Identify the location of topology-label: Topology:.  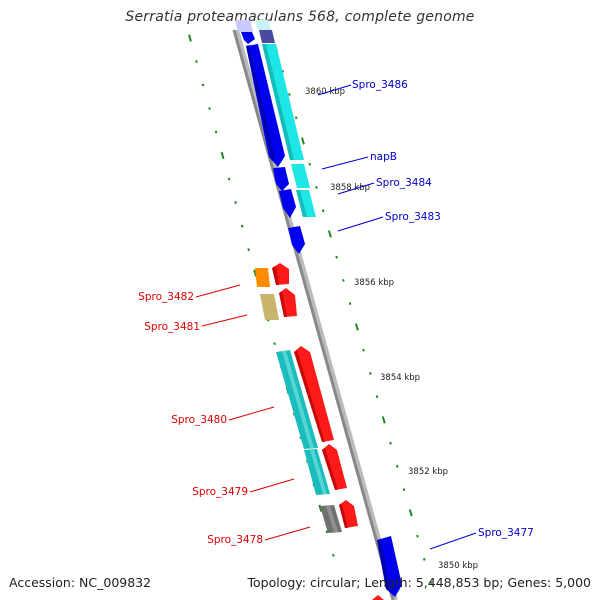
(276, 582).